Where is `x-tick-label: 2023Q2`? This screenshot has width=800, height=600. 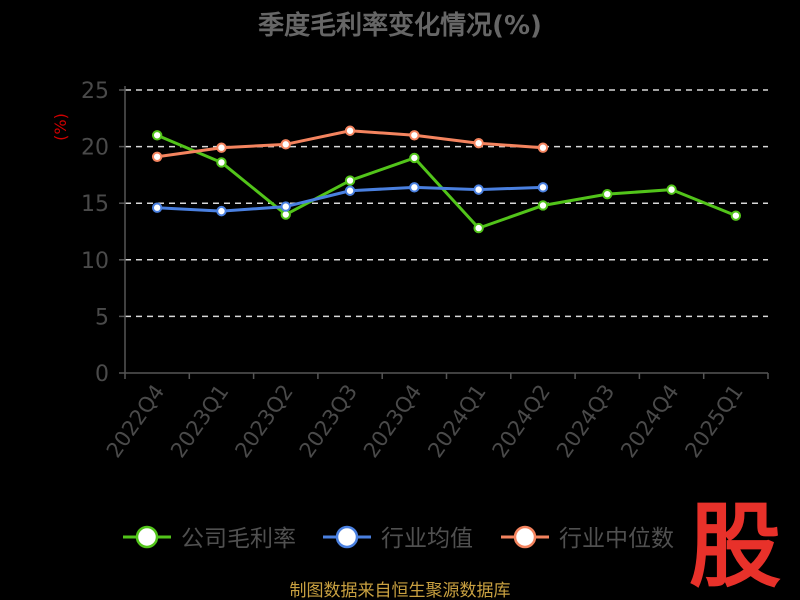 x-tick-label: 2023Q2 is located at coordinates (263, 421).